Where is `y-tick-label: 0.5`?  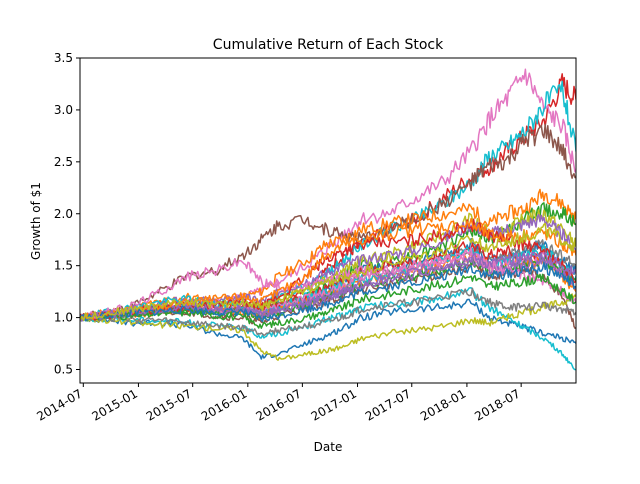
y-tick-label: 0.5 is located at coordinates (63, 370).